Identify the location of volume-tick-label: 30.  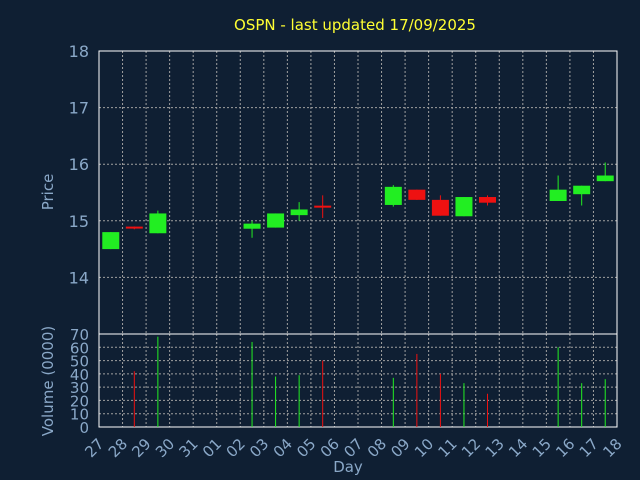
(79, 388).